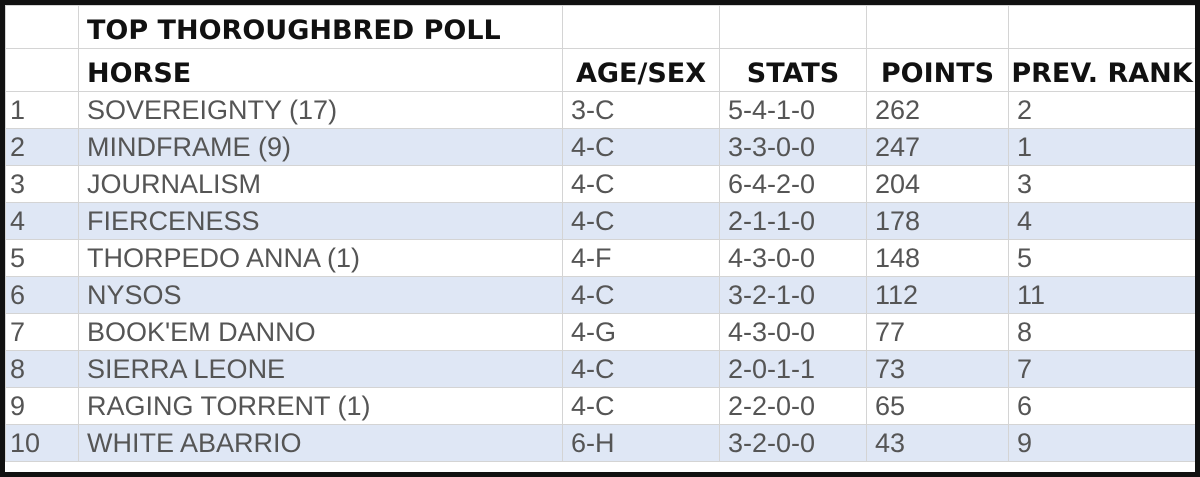 The height and width of the screenshot is (477, 1200). Describe the element at coordinates (1101, 184) in the screenshot. I see `prev-rank-cell: 3` at that location.